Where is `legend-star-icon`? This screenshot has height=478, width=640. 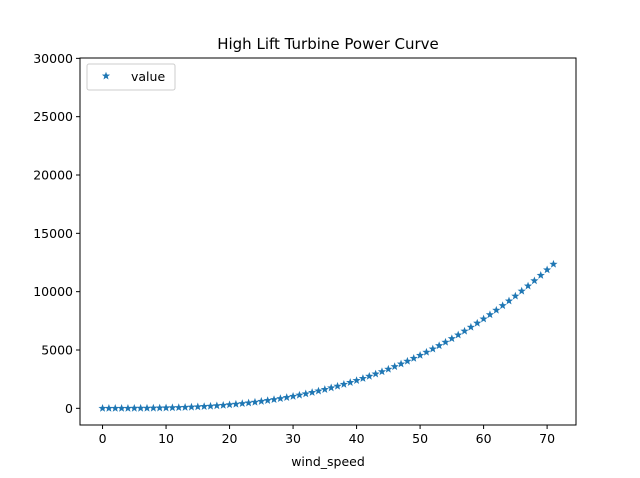
legend-star-icon is located at coordinates (106, 75).